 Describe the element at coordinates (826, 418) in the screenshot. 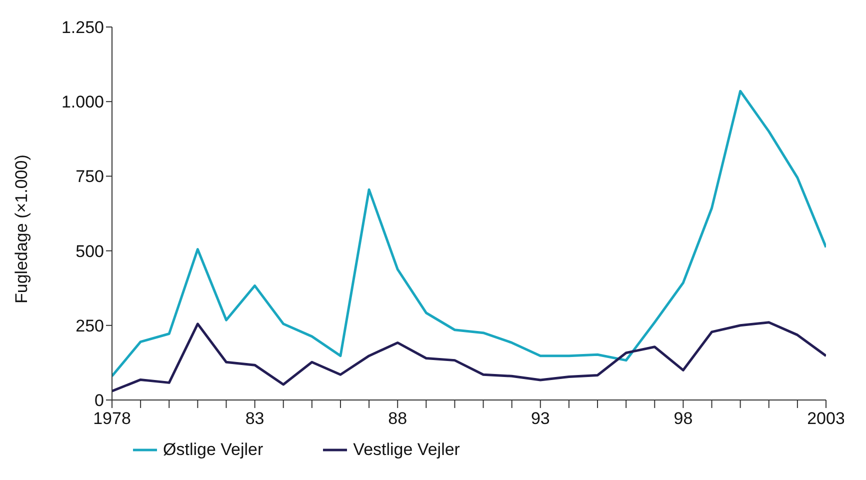

I see `x-tick-label: 2003` at that location.